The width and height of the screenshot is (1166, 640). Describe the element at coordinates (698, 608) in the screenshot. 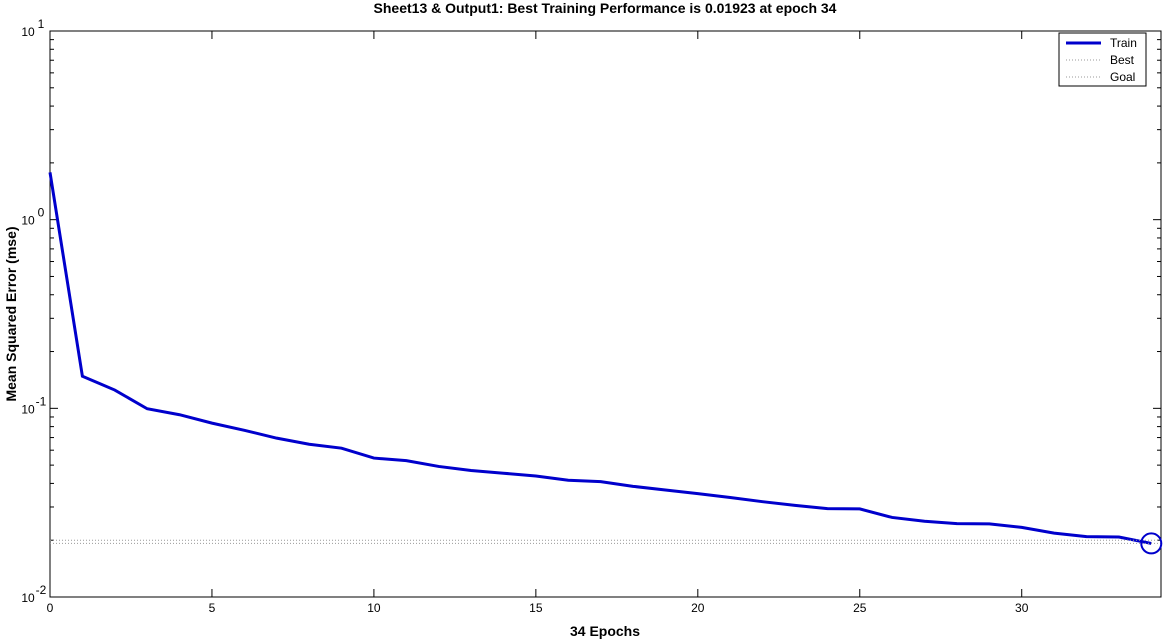

I see `x-tick-label: 20` at that location.